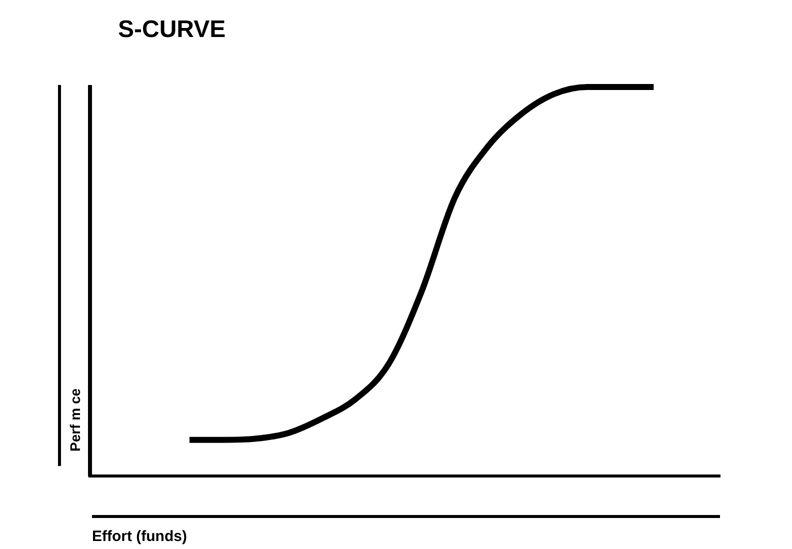 The width and height of the screenshot is (792, 549). I want to click on chart-title: S-CURVE, so click(172, 30).